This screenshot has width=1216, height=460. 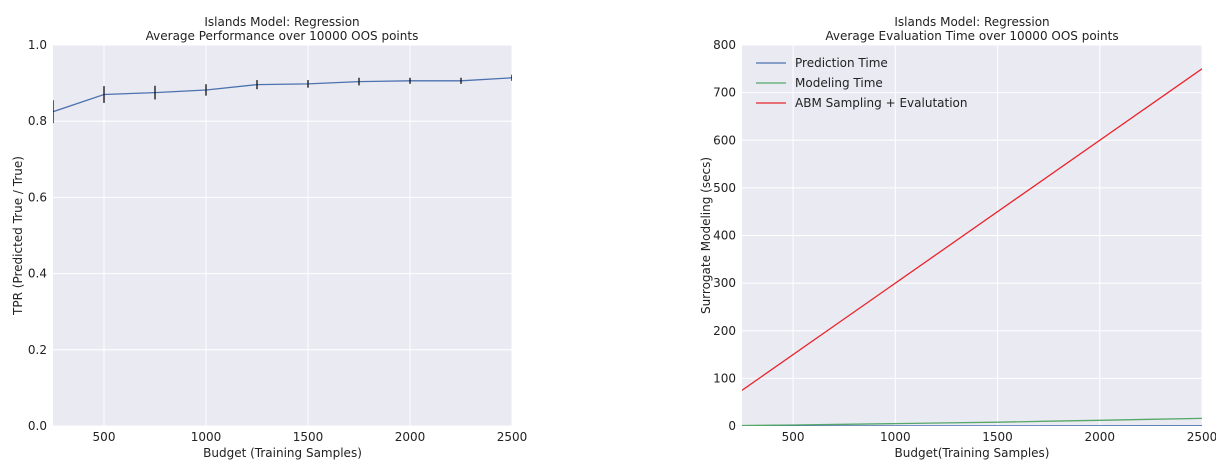 What do you see at coordinates (724, 188) in the screenshot?
I see `y-tick-label: 500` at bounding box center [724, 188].